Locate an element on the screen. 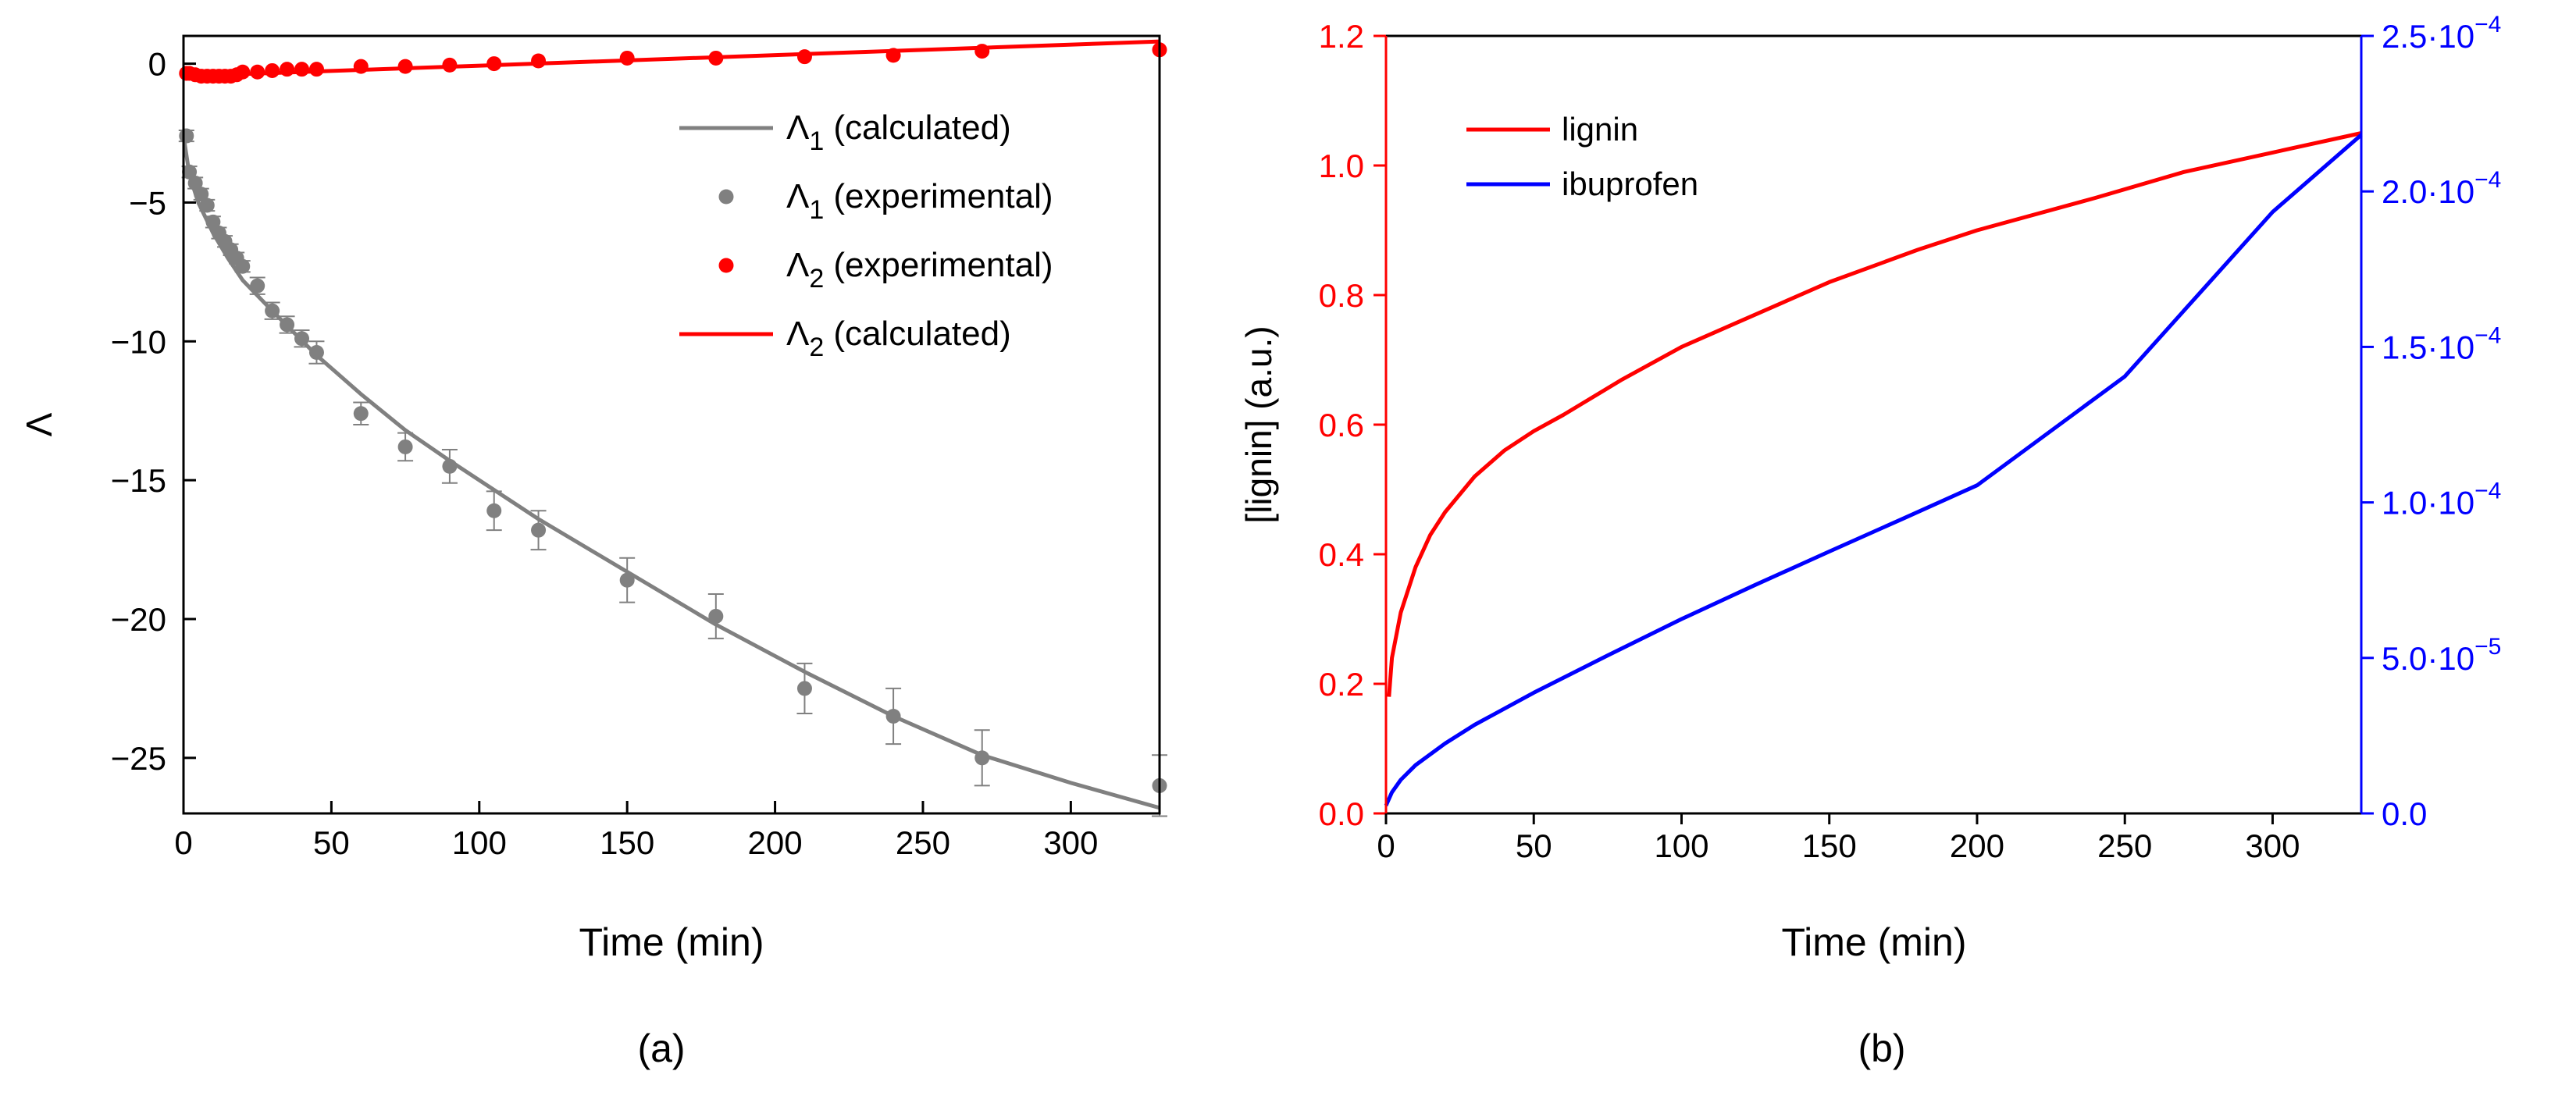 This screenshot has height=1096, width=2576. b-x-tick-label: 0 is located at coordinates (1386, 846).